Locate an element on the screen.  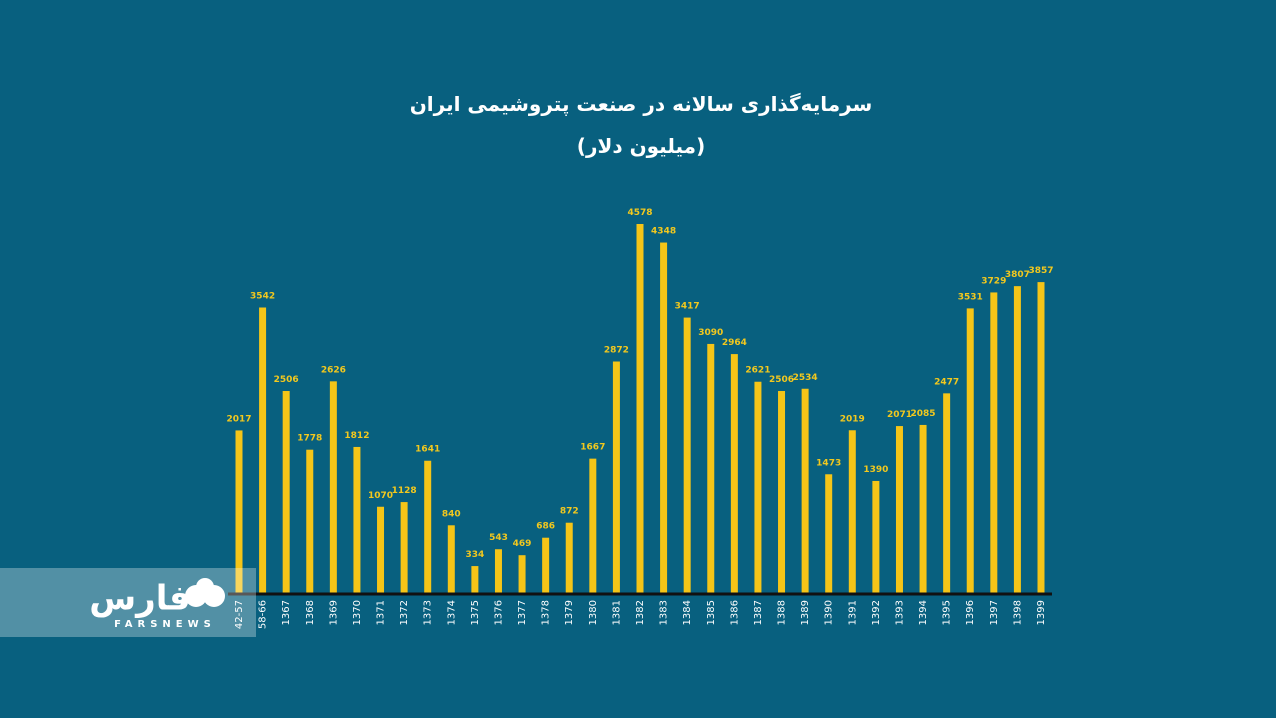
logo-icon is located at coordinates (205, 587).